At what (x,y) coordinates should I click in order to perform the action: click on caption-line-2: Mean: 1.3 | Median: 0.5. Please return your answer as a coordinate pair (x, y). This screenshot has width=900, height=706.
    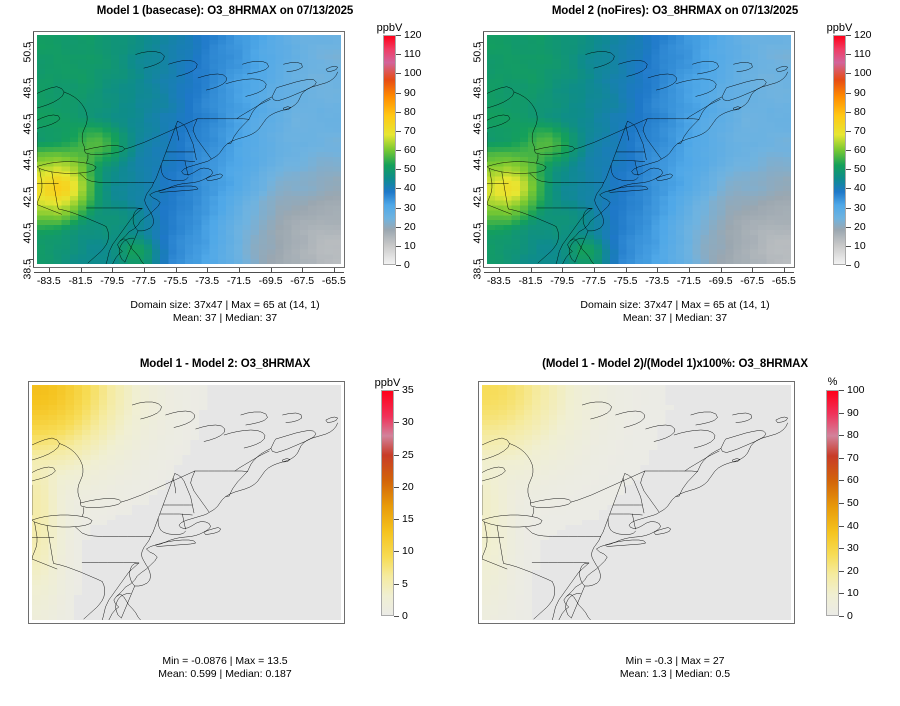
    Looking at the image, I should click on (675, 673).